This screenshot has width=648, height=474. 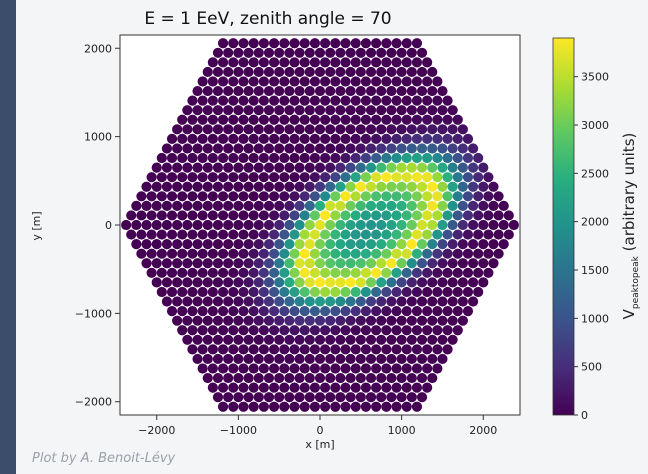 I want to click on x-tick-label: 2000, so click(x=483, y=430).